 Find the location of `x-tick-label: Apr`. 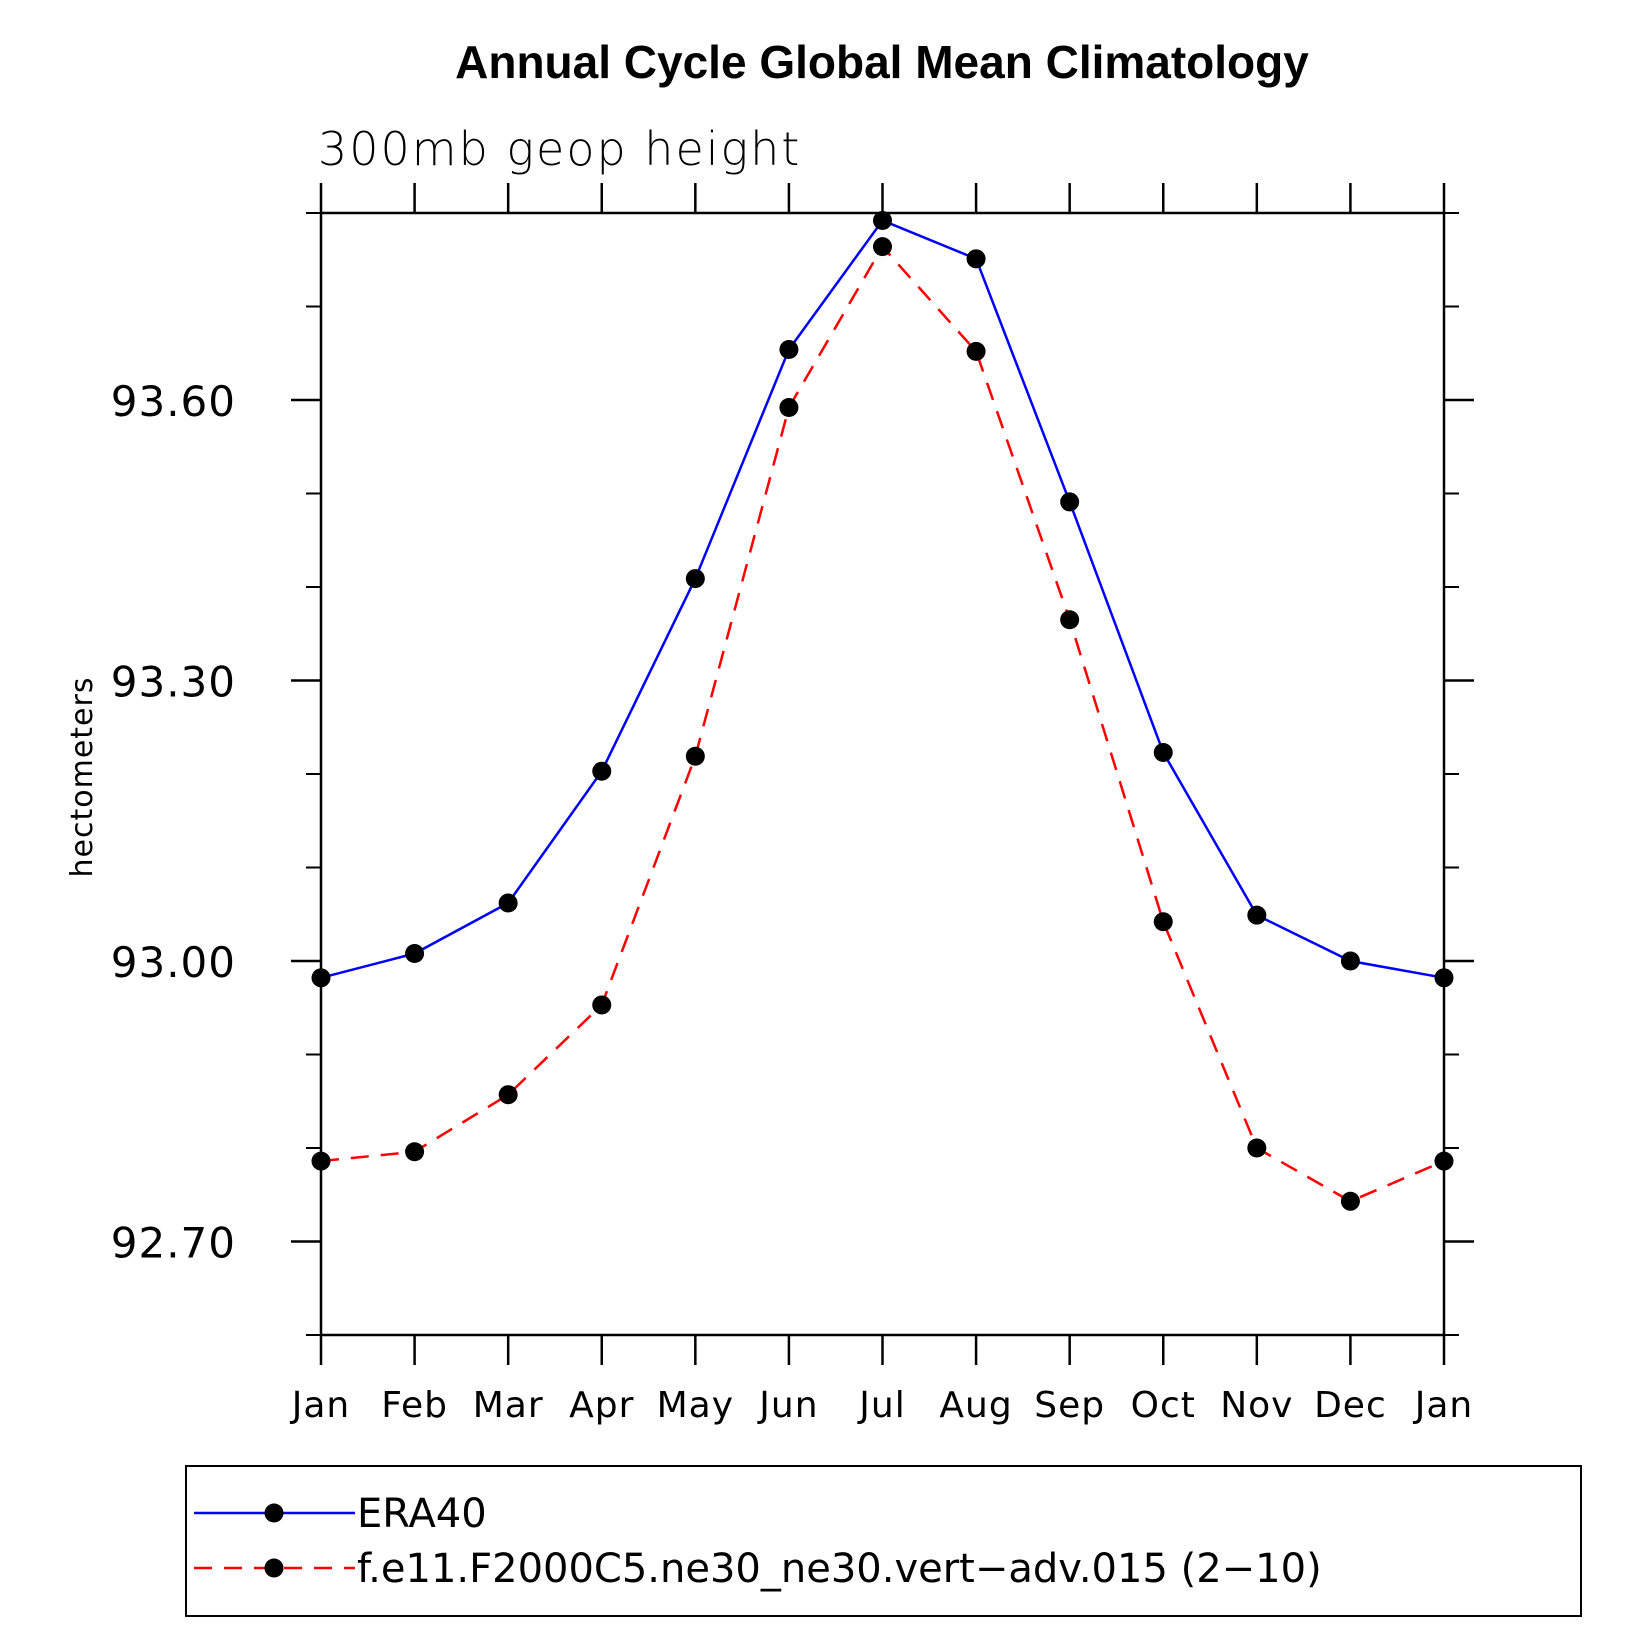

x-tick-label: Apr is located at coordinates (601, 1405).